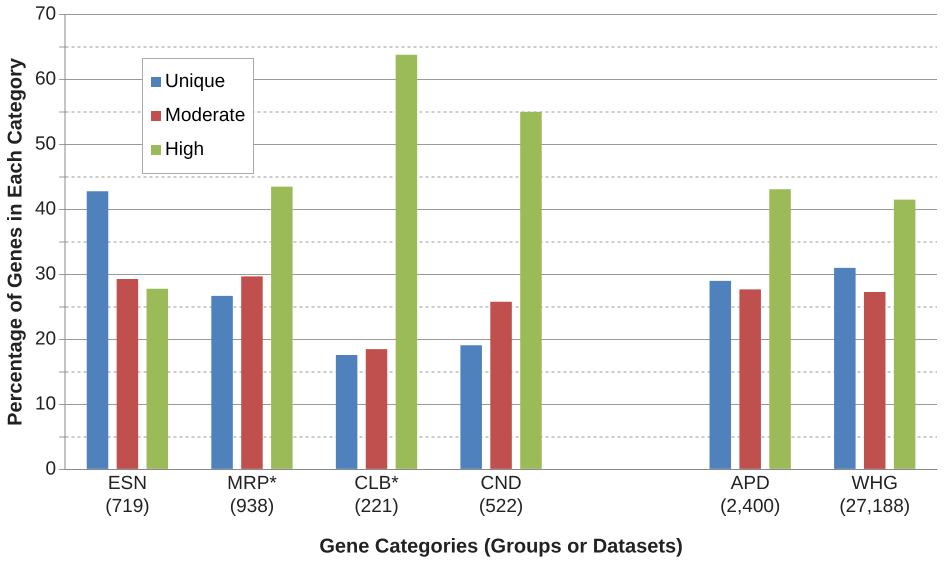 The height and width of the screenshot is (563, 947). What do you see at coordinates (501, 495) in the screenshot?
I see `x-tick-label: CND (522)` at bounding box center [501, 495].